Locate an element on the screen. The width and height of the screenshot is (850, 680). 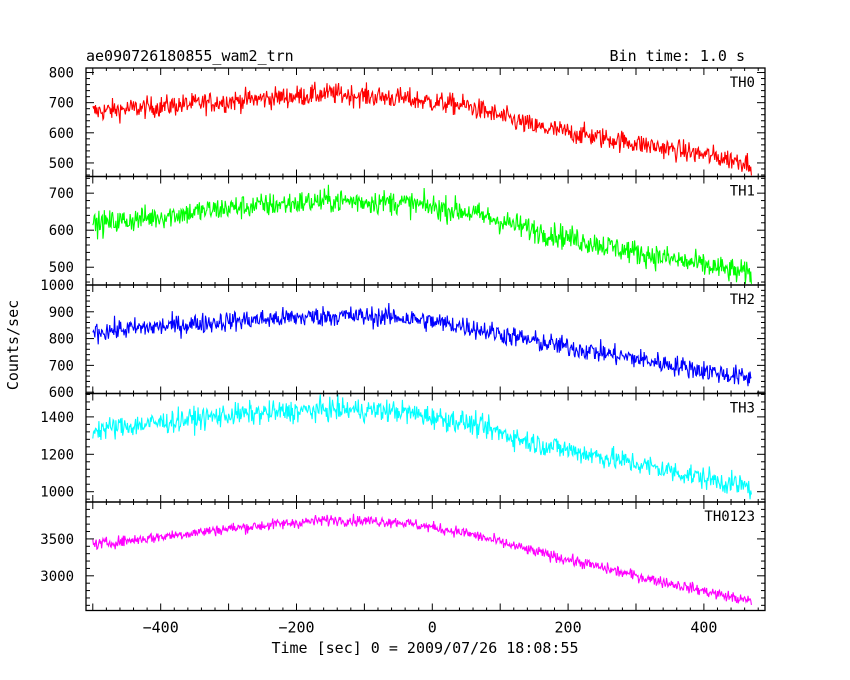
y-tick-label: 1200 is located at coordinates (57, 455).